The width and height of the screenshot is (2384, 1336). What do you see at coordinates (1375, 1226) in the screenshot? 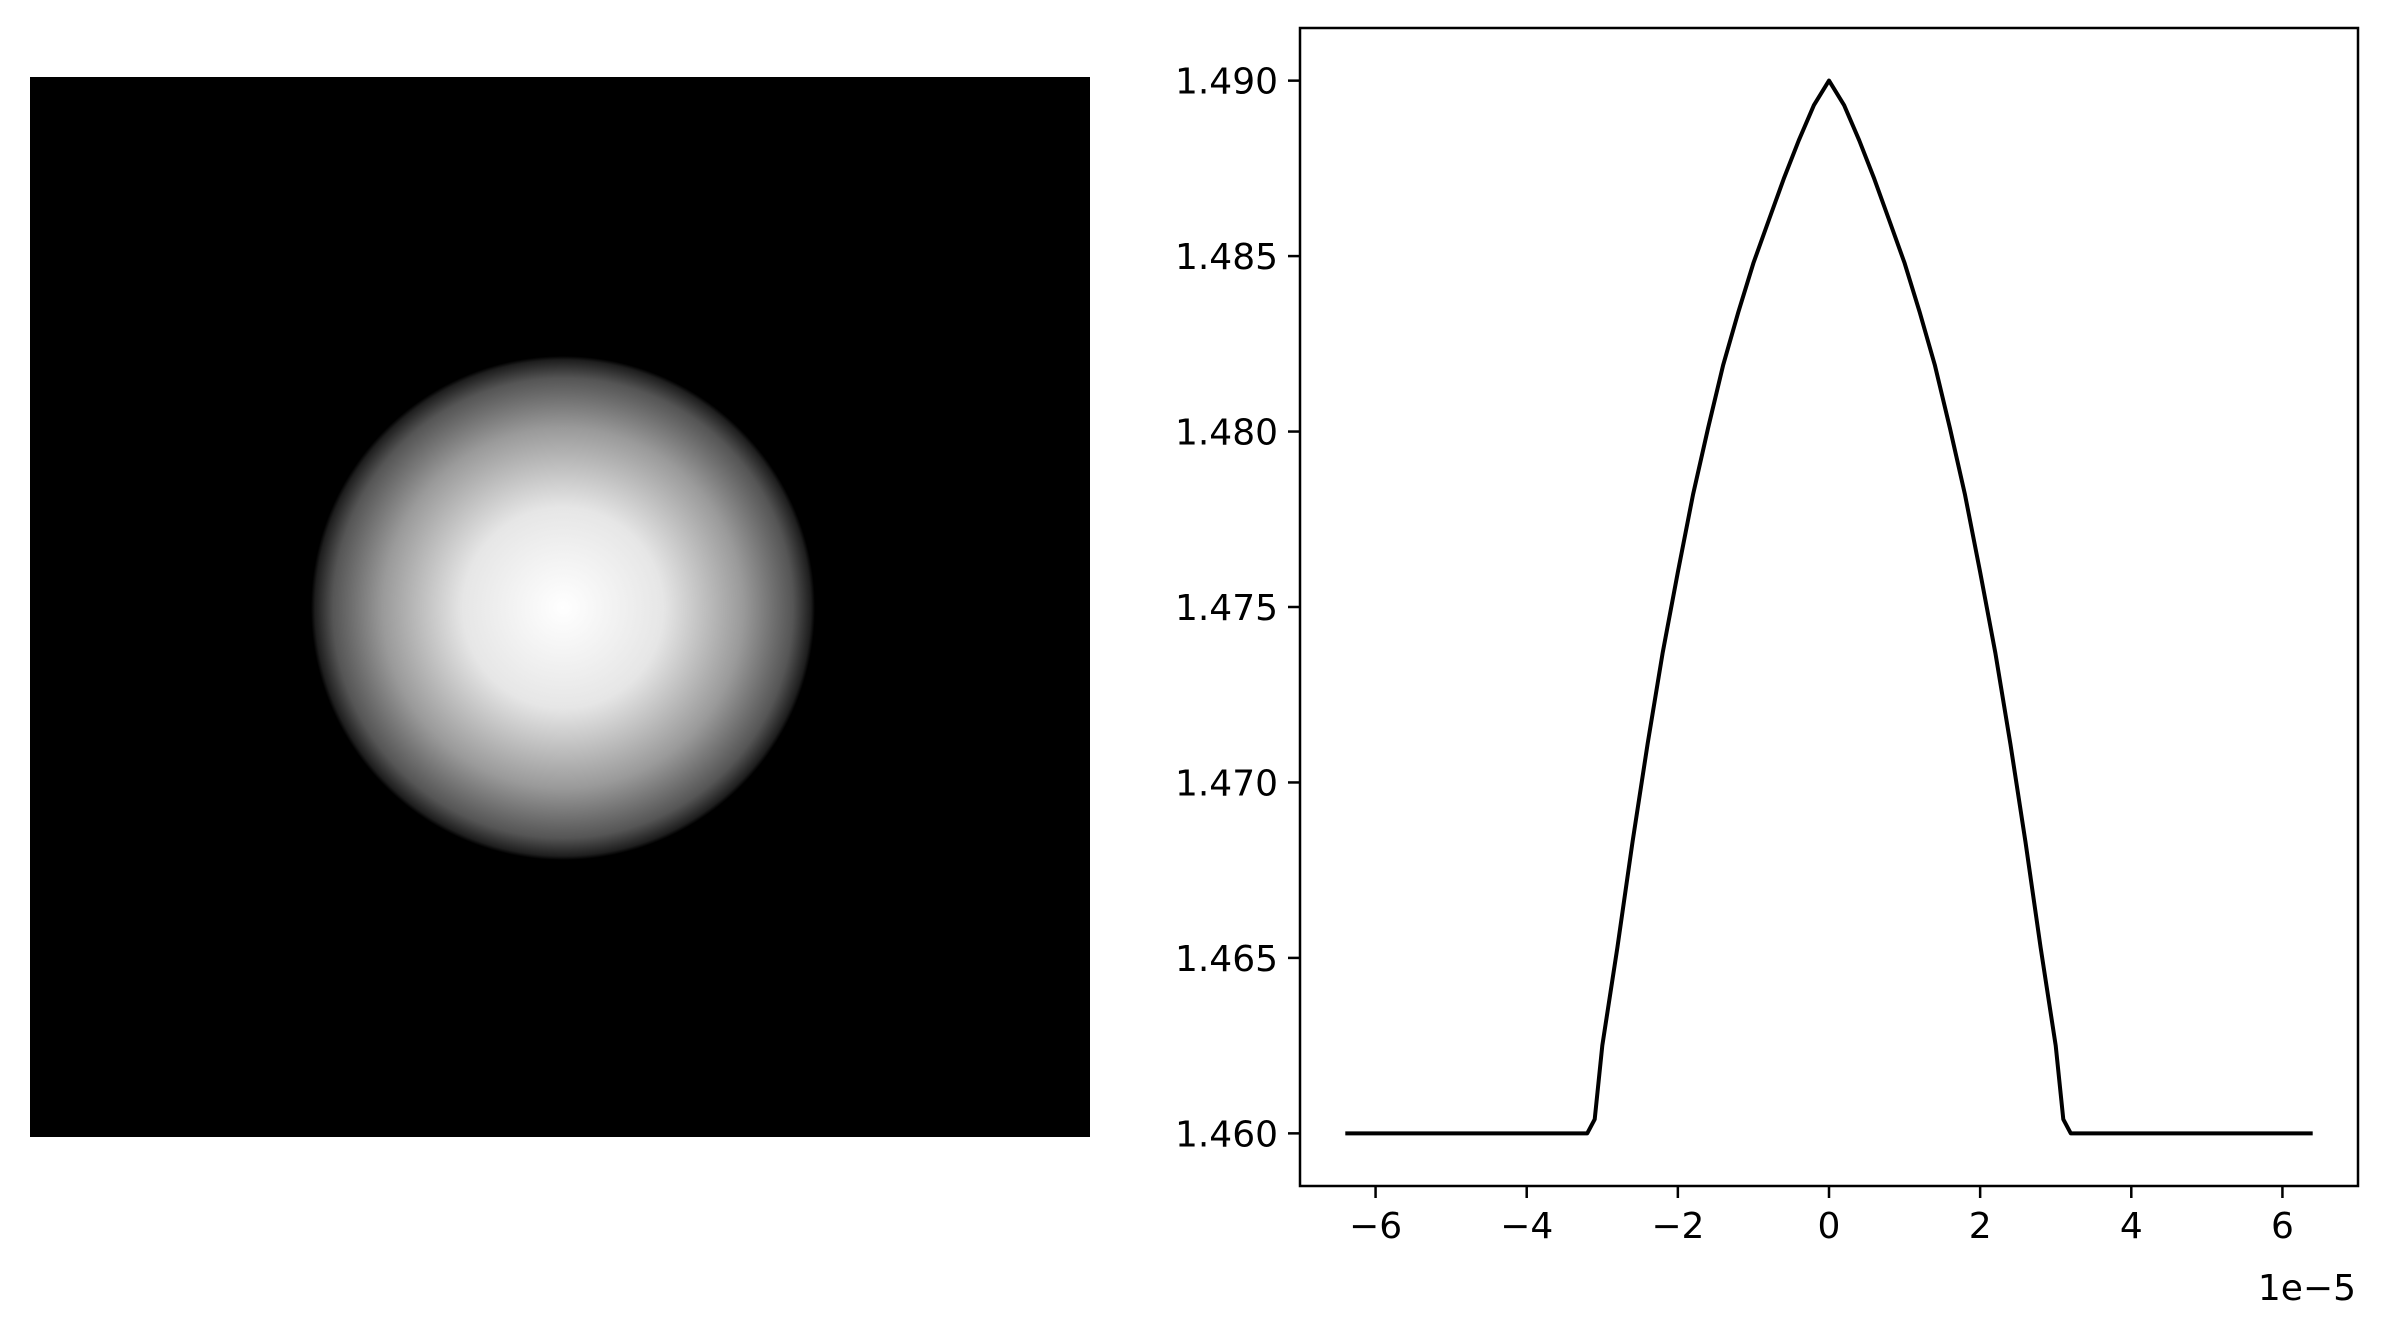
I see `x-tick-label: −6` at bounding box center [1375, 1226].